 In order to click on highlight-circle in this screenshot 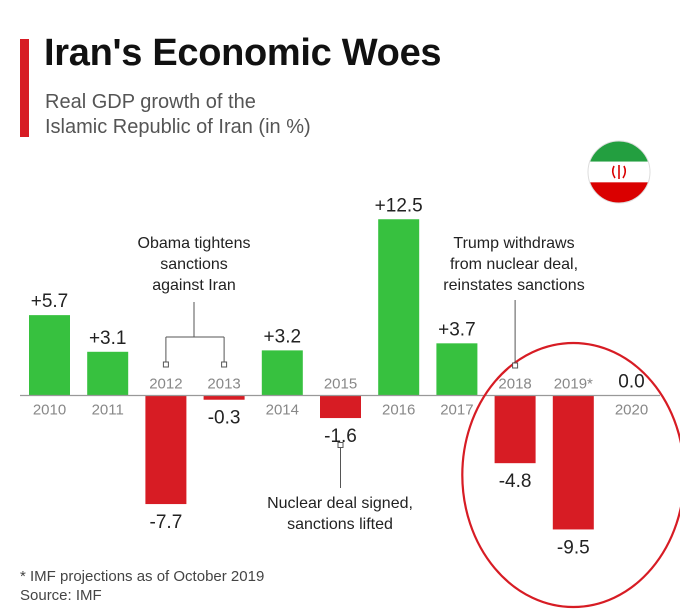, I will do `click(570, 475)`.